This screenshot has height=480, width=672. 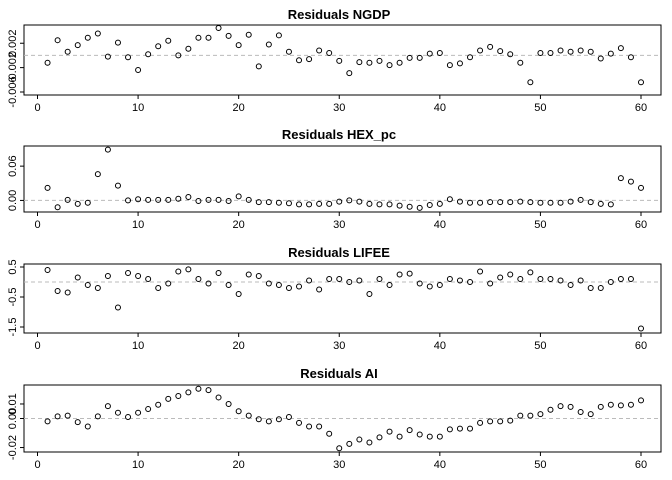 What do you see at coordinates (37, 225) in the screenshot?
I see `x-tick-label: 0` at bounding box center [37, 225].